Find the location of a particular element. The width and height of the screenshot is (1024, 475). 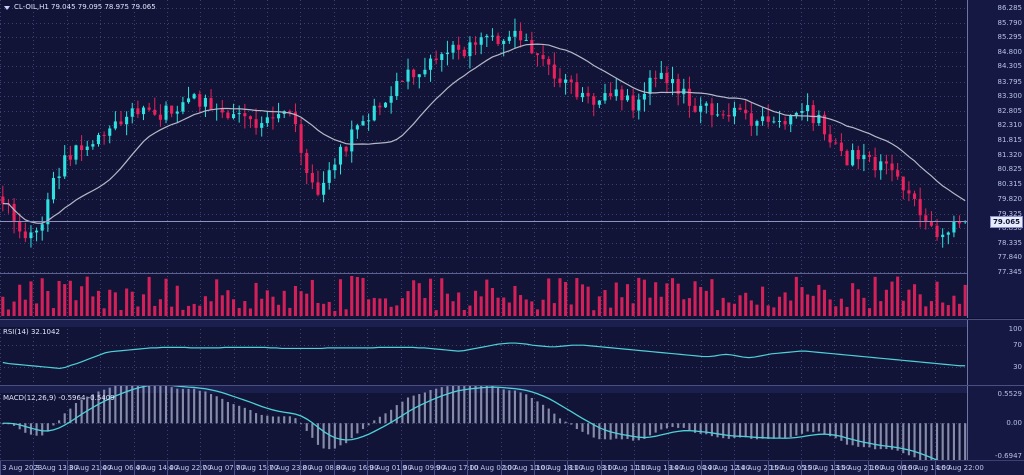

current-price-label: 79.065 is located at coordinates (1006, 222).